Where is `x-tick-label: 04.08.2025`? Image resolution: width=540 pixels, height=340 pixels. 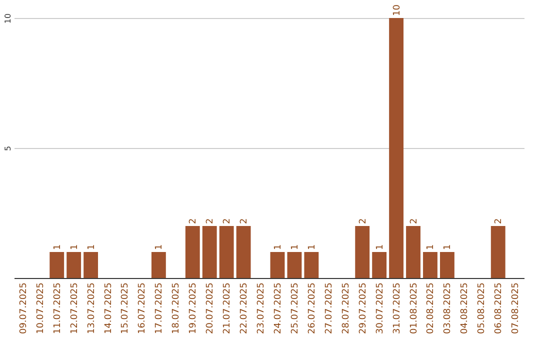
x-tick-label: 04.08.2025 is located at coordinates (465, 308).